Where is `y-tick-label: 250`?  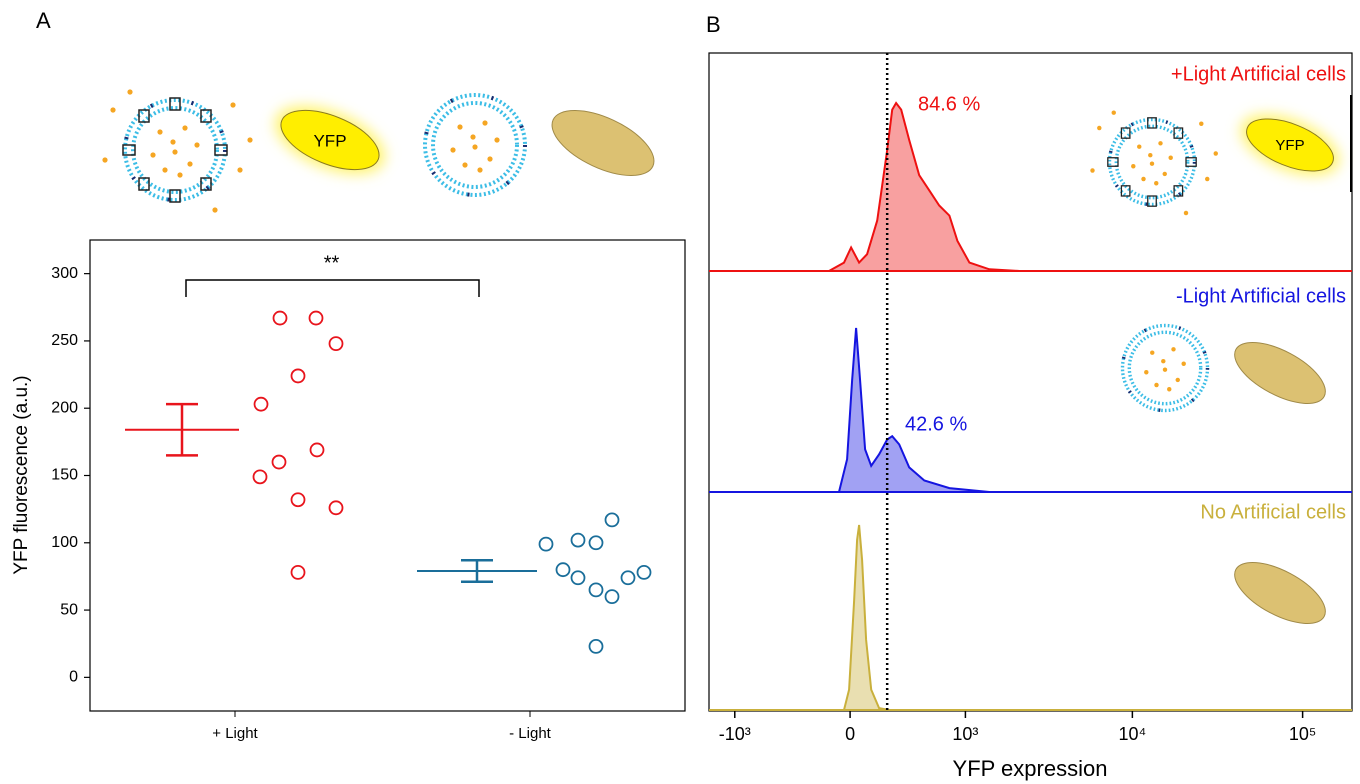 y-tick-label: 250 is located at coordinates (64, 340).